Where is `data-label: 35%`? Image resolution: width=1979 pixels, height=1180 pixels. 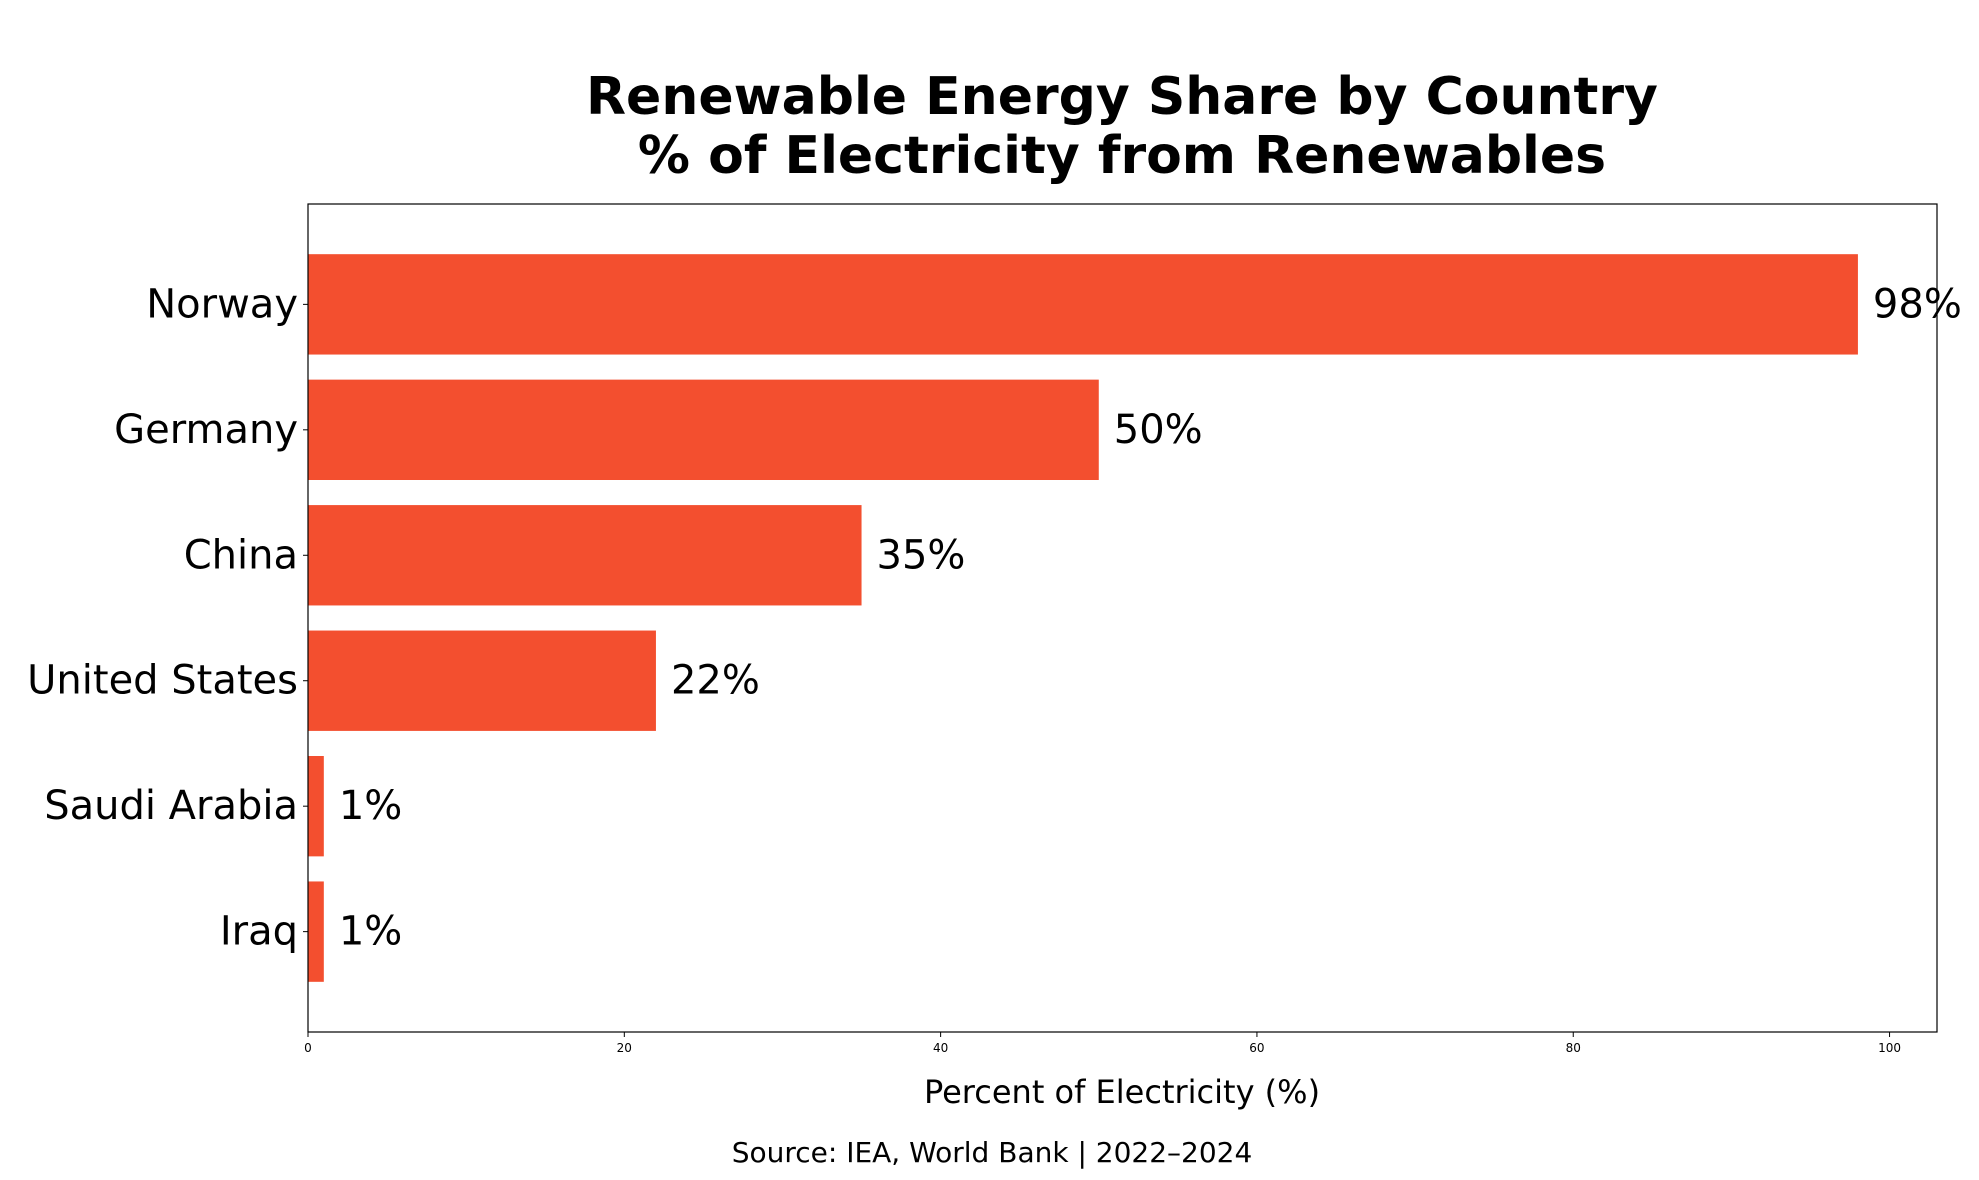 data-label: 35% is located at coordinates (921, 555).